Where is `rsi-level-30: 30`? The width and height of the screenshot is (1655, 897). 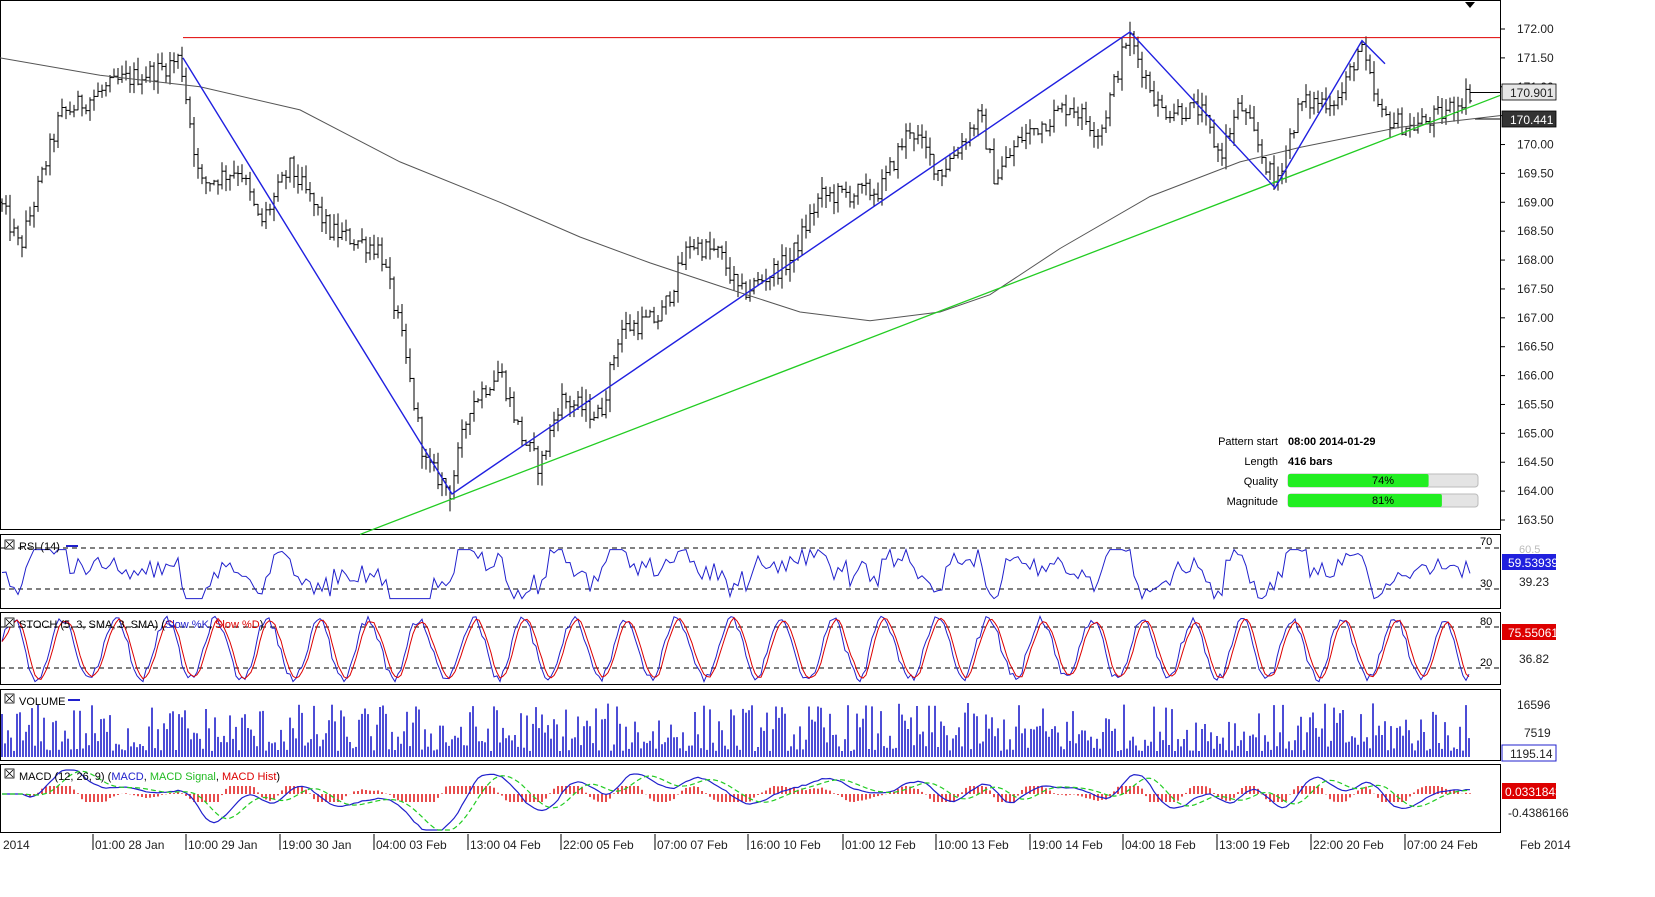 rsi-level-30: 30 is located at coordinates (1486, 584).